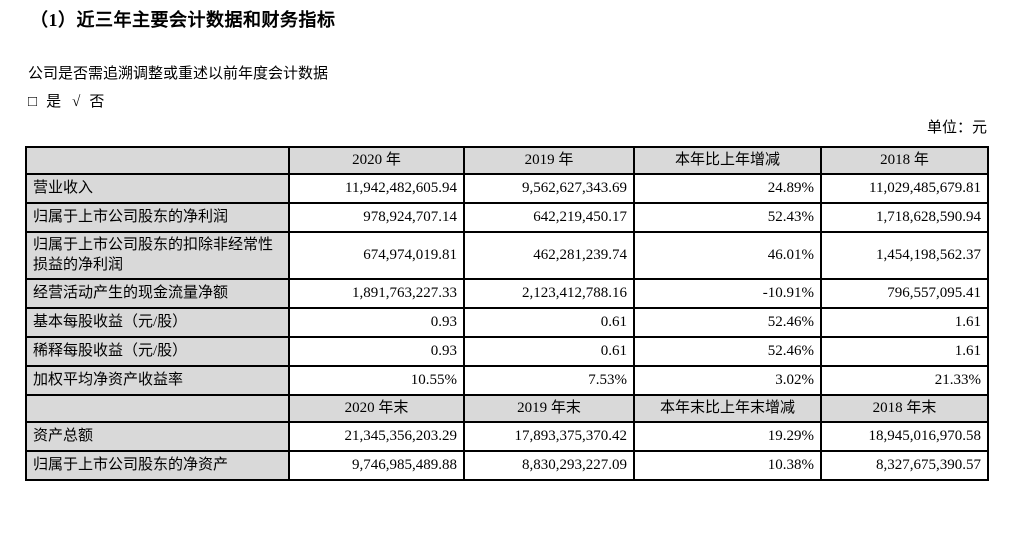 This screenshot has width=1009, height=536. What do you see at coordinates (904, 293) in the screenshot?
I see `value-cell: 796,557,095.41` at bounding box center [904, 293].